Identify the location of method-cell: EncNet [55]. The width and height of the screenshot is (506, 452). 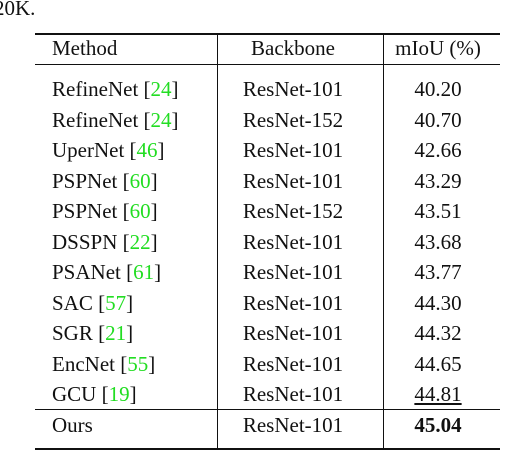
(104, 363).